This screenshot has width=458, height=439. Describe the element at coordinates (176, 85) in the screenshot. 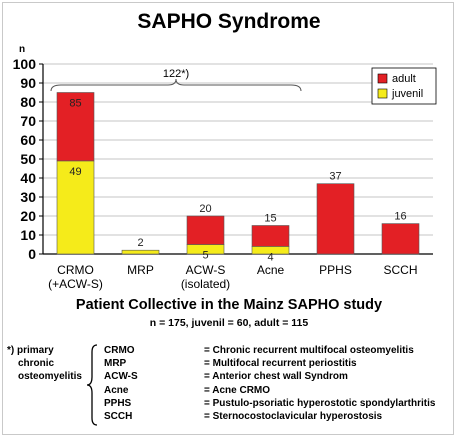

I see `annotation-brace` at that location.